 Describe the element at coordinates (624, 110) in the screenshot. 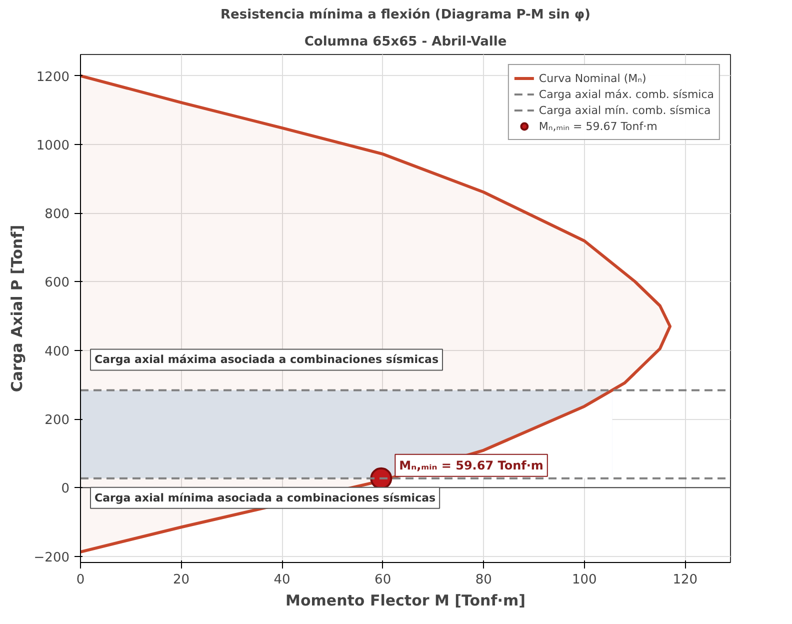

I see `legend-label: Carga axial mín. comb. sísmica` at that location.